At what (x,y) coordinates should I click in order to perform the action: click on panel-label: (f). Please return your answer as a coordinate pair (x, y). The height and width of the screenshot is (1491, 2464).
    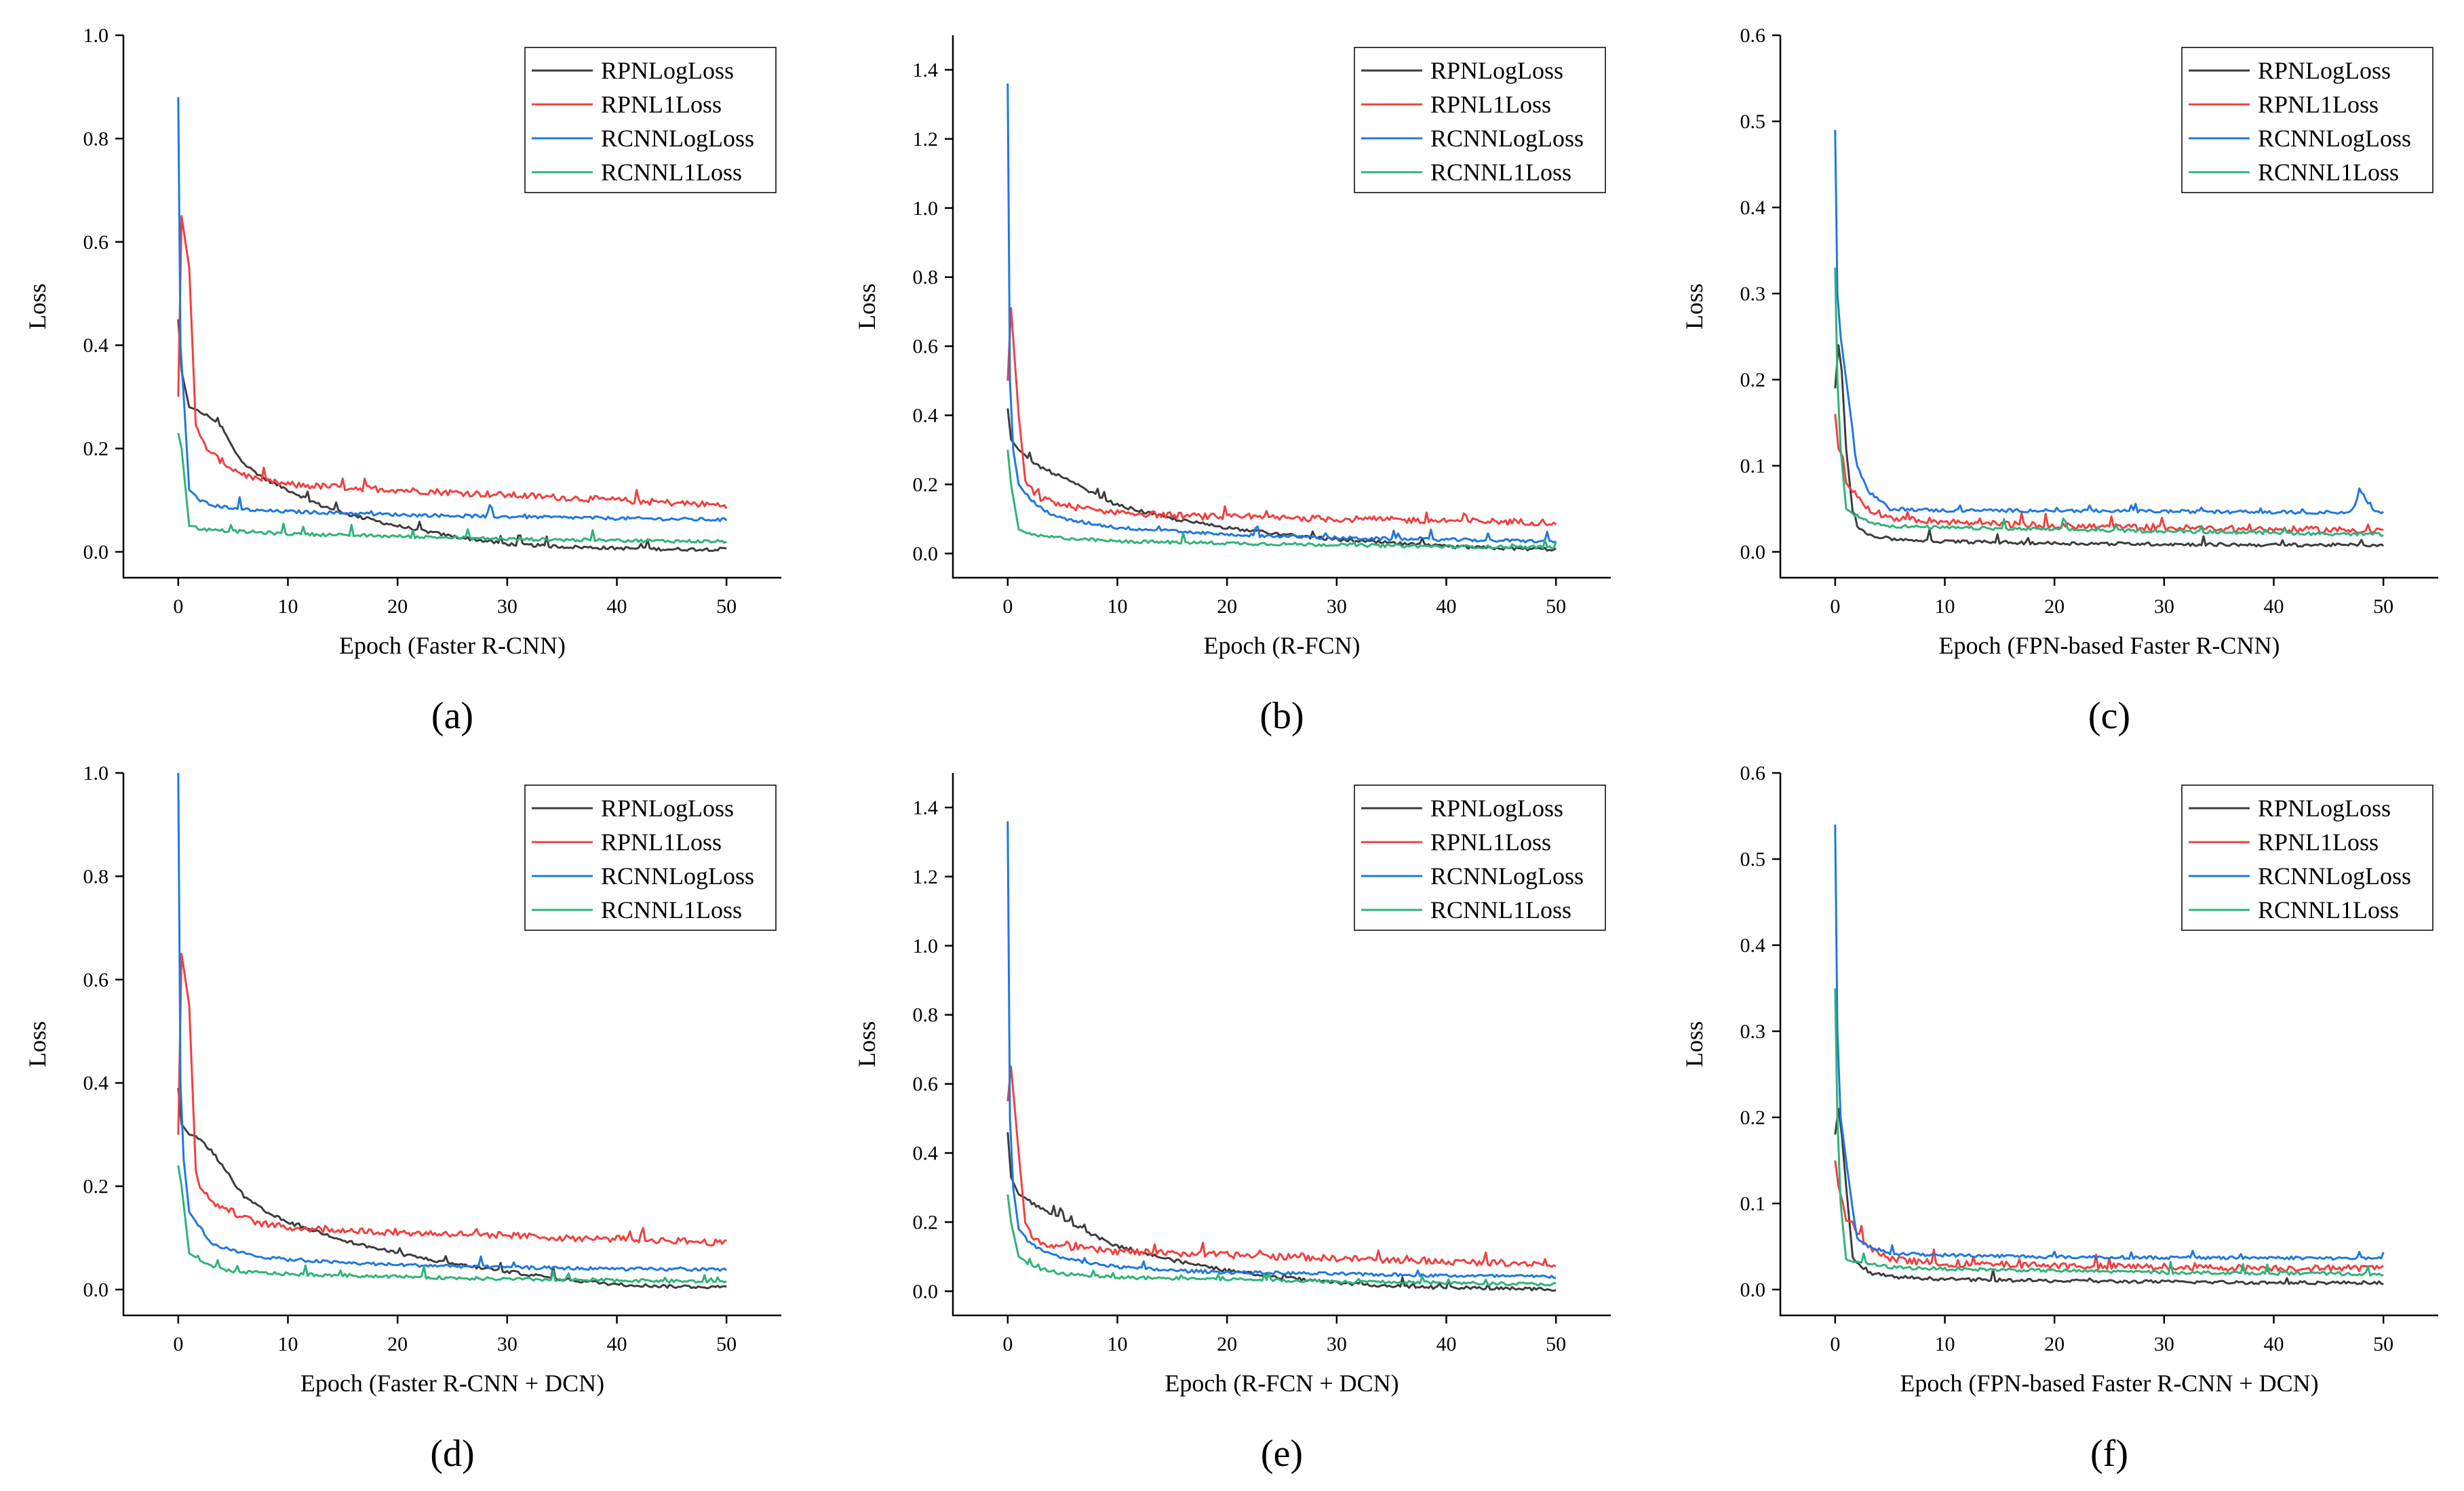
    Looking at the image, I should click on (2109, 1454).